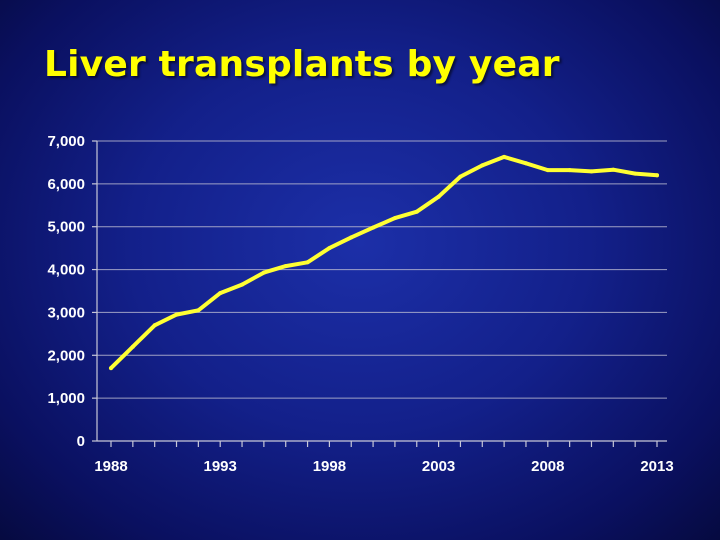  Describe the element at coordinates (547, 466) in the screenshot. I see `x-tick-label: 2008` at that location.